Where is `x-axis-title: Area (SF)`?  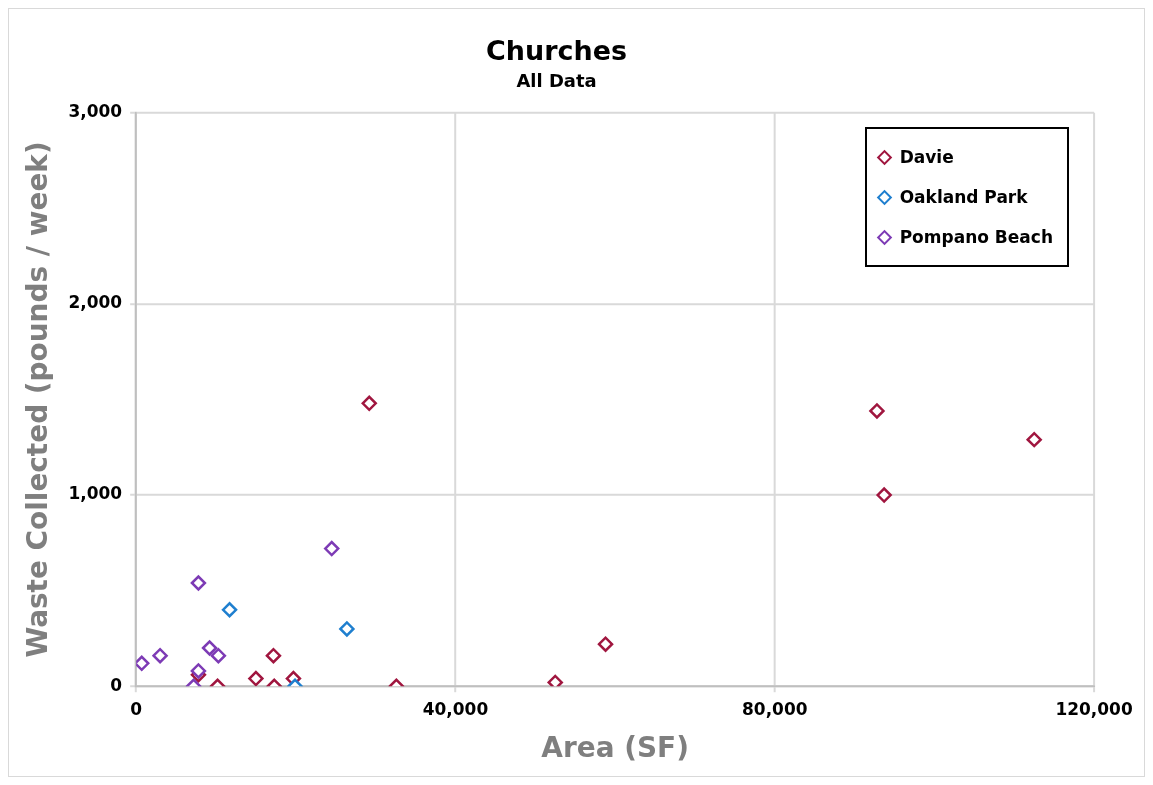 x-axis-title: Area (SF) is located at coordinates (615, 747).